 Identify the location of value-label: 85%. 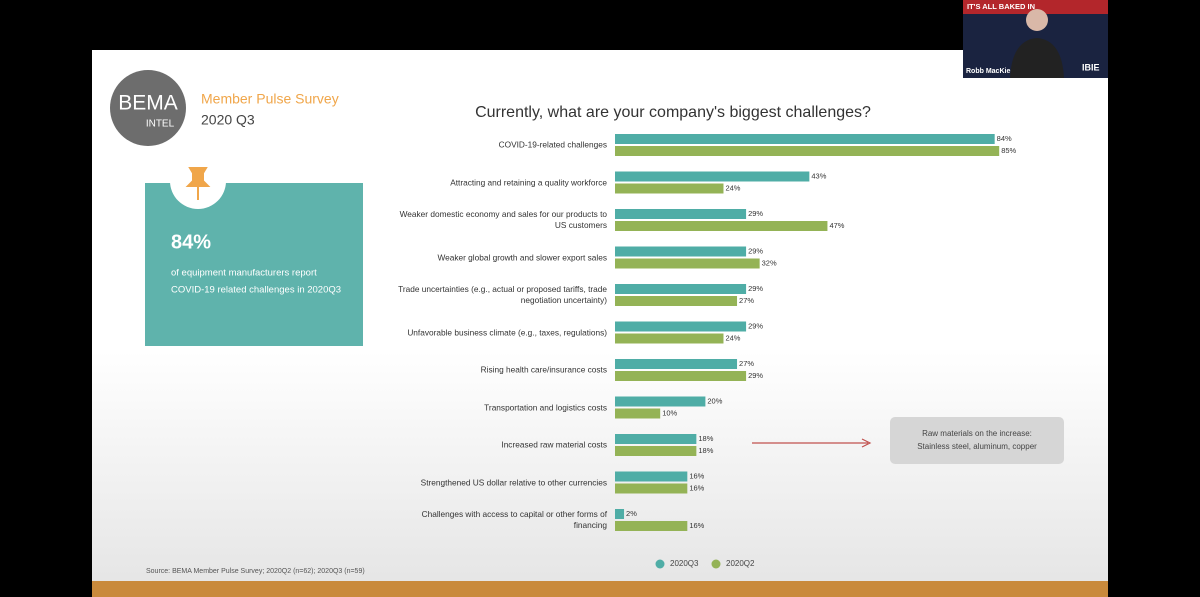
(1008, 150).